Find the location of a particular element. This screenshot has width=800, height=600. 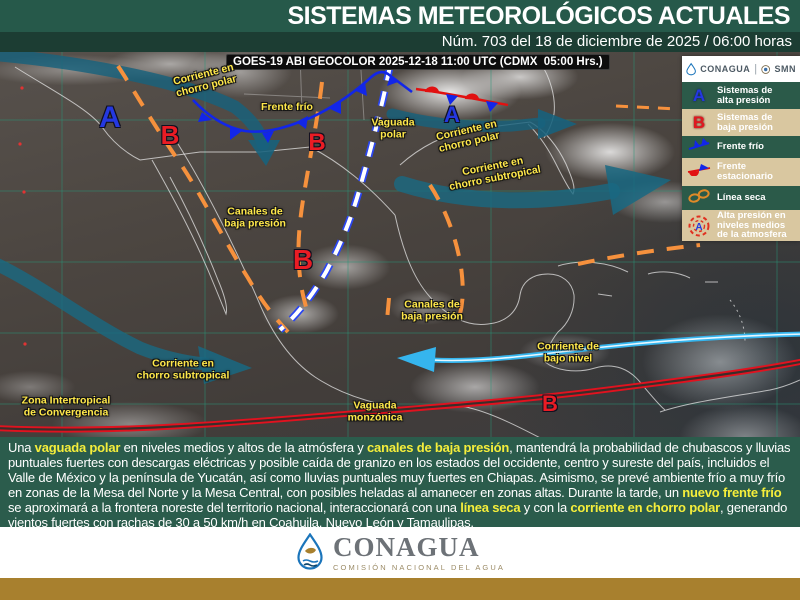

legend-item-label: Frente estacionario is located at coordinates (745, 171).